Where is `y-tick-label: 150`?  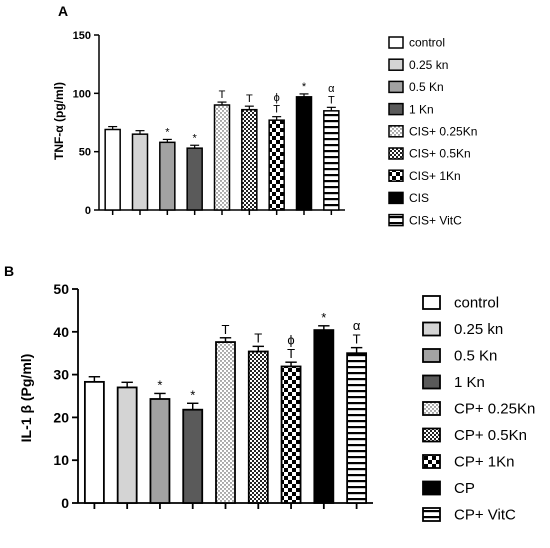
y-tick-label: 150 is located at coordinates (82, 36).